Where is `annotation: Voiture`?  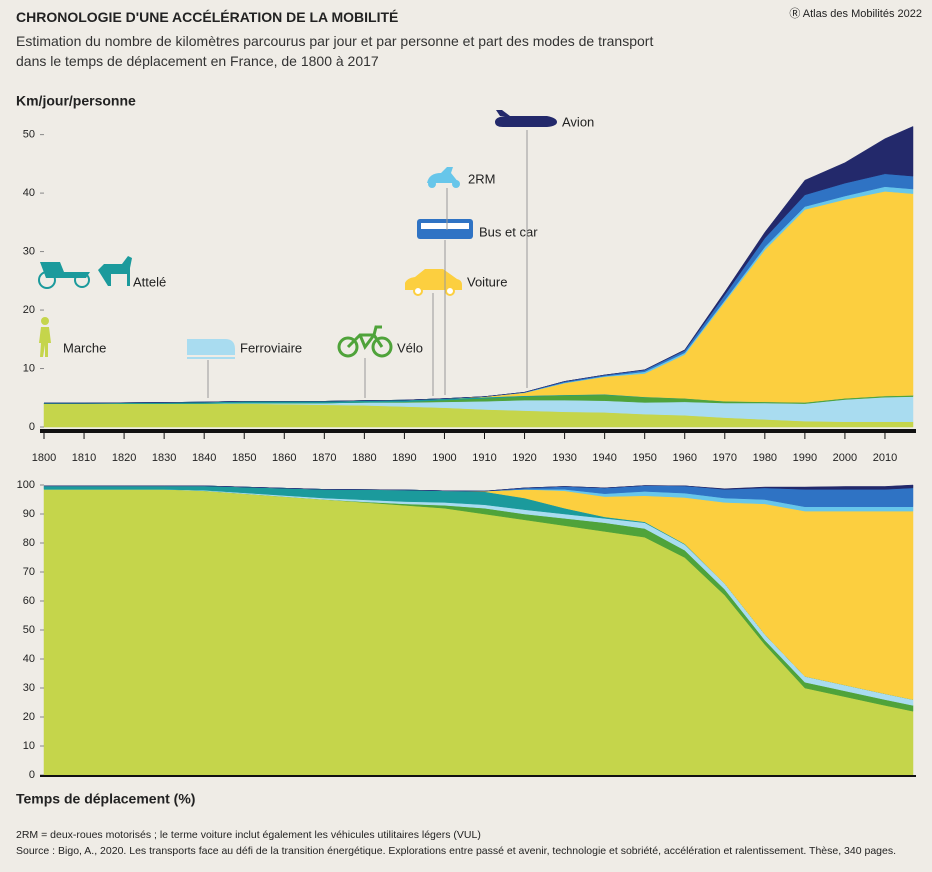 annotation: Voiture is located at coordinates (456, 332).